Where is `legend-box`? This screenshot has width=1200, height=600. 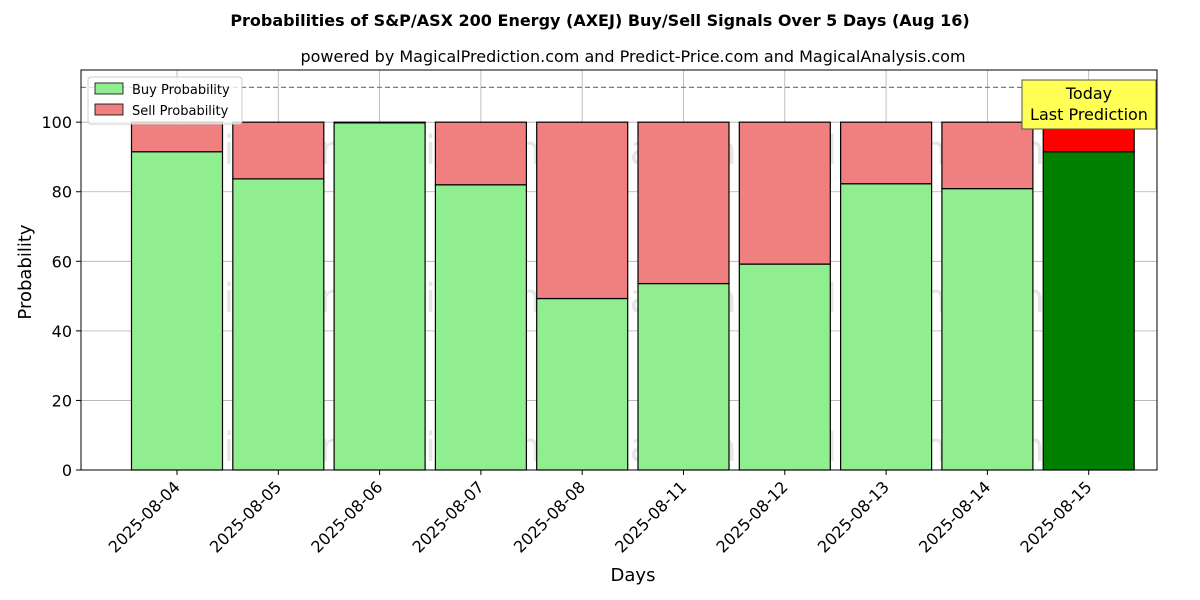 legend-box is located at coordinates (165, 100).